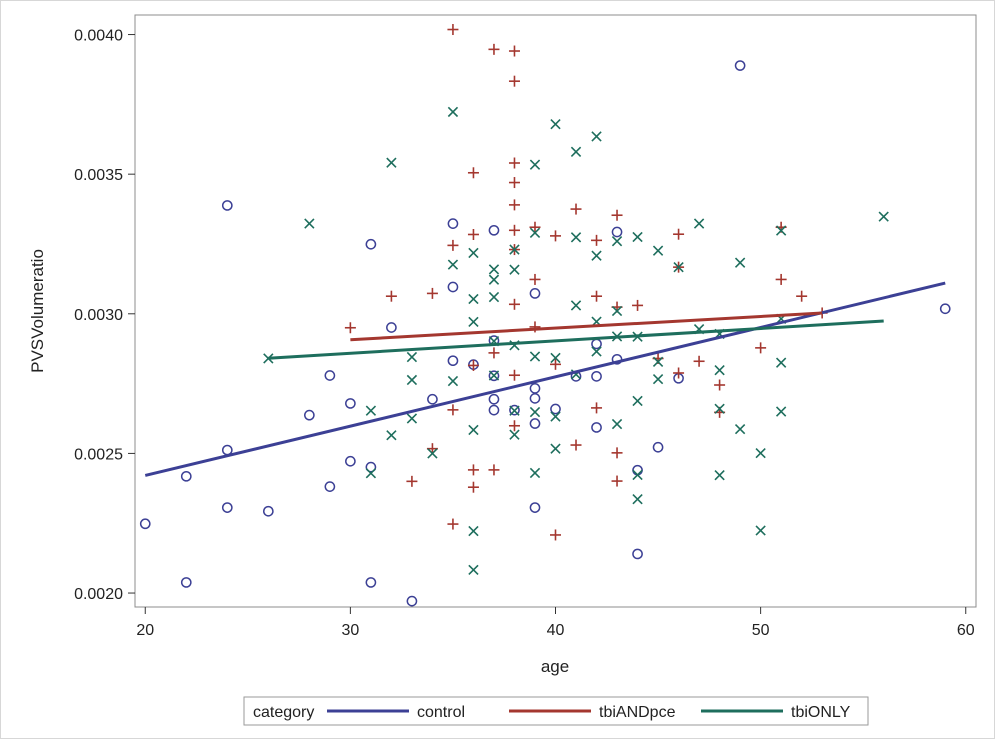  Describe the element at coordinates (98, 175) in the screenshot. I see `y-tick-label: 0.0035` at that location.